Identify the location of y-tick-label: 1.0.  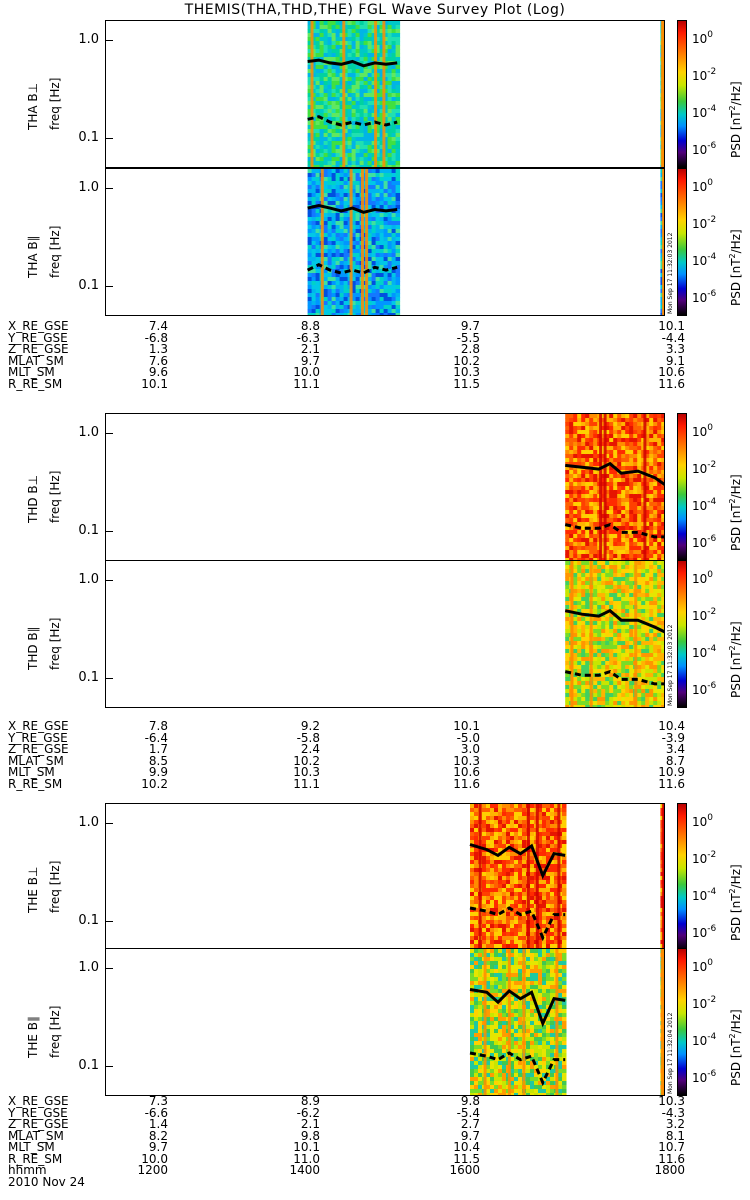
(88, 40).